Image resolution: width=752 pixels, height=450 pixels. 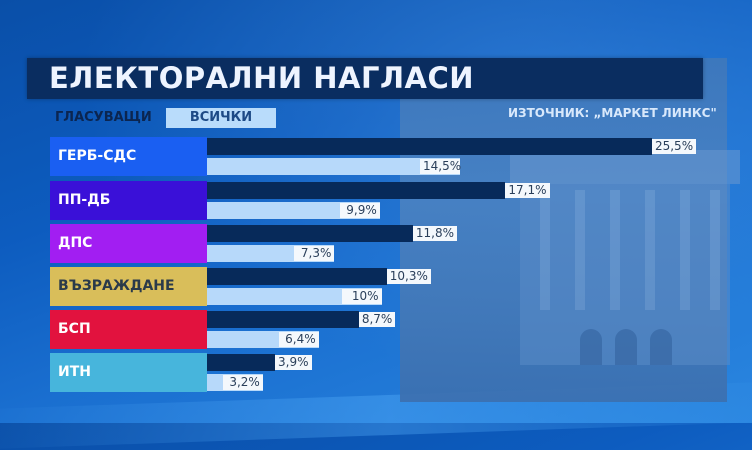 What do you see at coordinates (527, 190) in the screenshot?
I see `voters-value-label: 17,1%` at bounding box center [527, 190].